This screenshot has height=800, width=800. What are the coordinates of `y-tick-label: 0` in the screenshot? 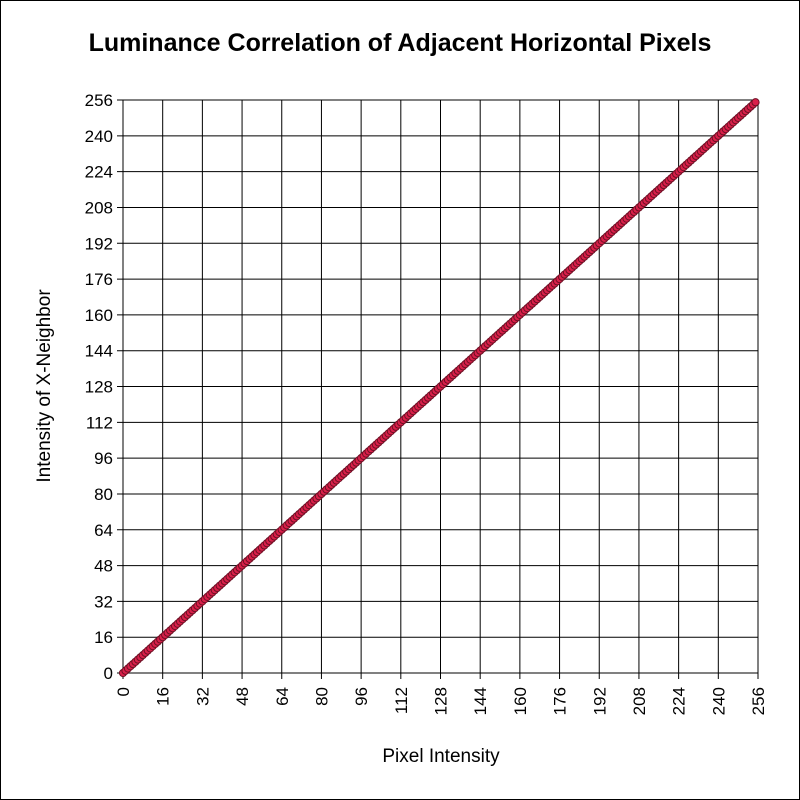 It's located at (108, 673).